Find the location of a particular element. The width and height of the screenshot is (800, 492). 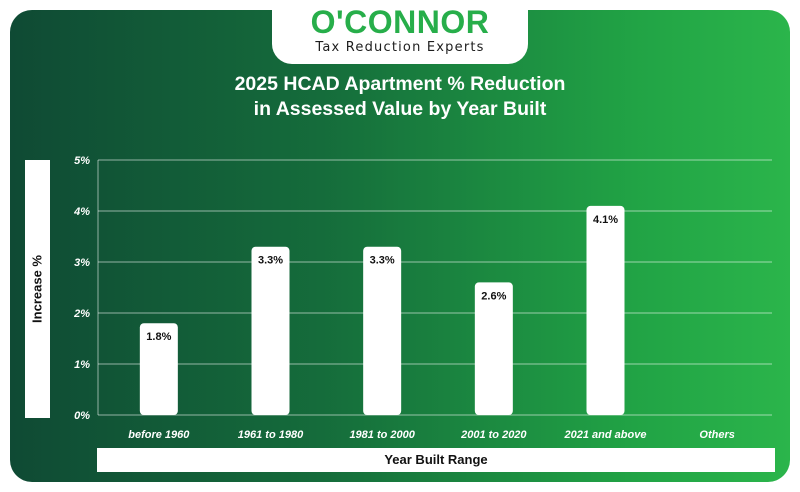

y-tick-label: 2% is located at coordinates (81, 314).